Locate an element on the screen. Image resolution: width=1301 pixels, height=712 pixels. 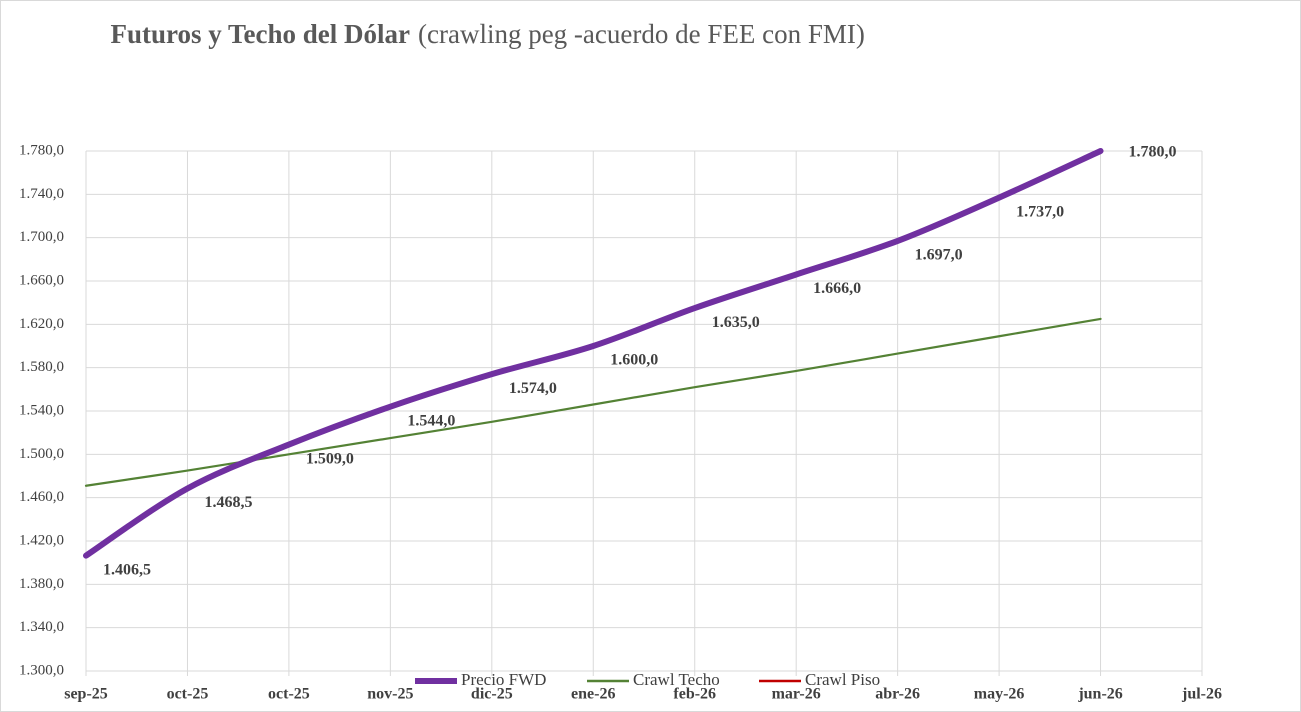
data-label: 1.509,0 is located at coordinates (330, 458).